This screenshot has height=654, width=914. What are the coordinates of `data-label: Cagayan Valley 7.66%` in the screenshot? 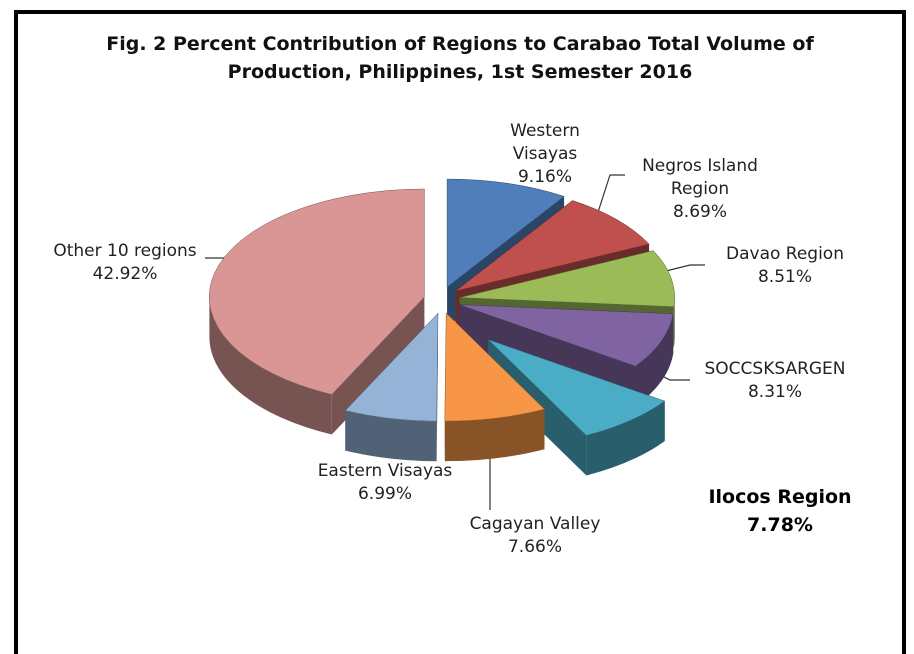 It's located at (535, 536).